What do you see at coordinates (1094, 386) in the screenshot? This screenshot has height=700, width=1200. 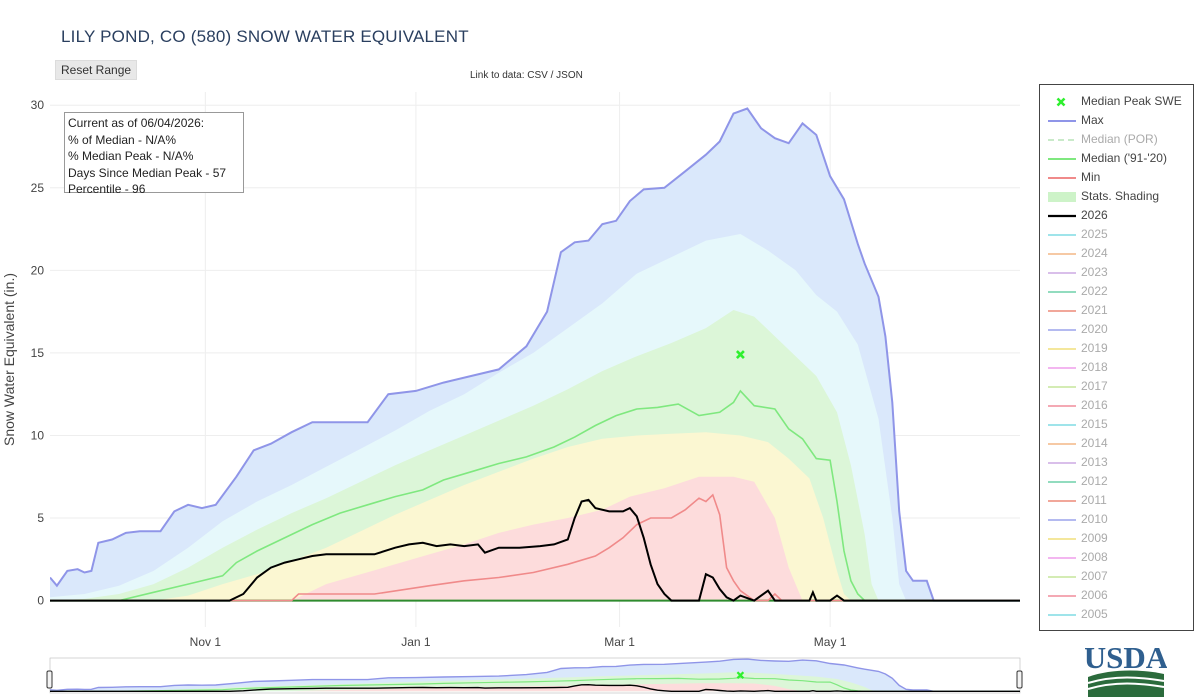 I see `legend-label: 2017` at bounding box center [1094, 386].